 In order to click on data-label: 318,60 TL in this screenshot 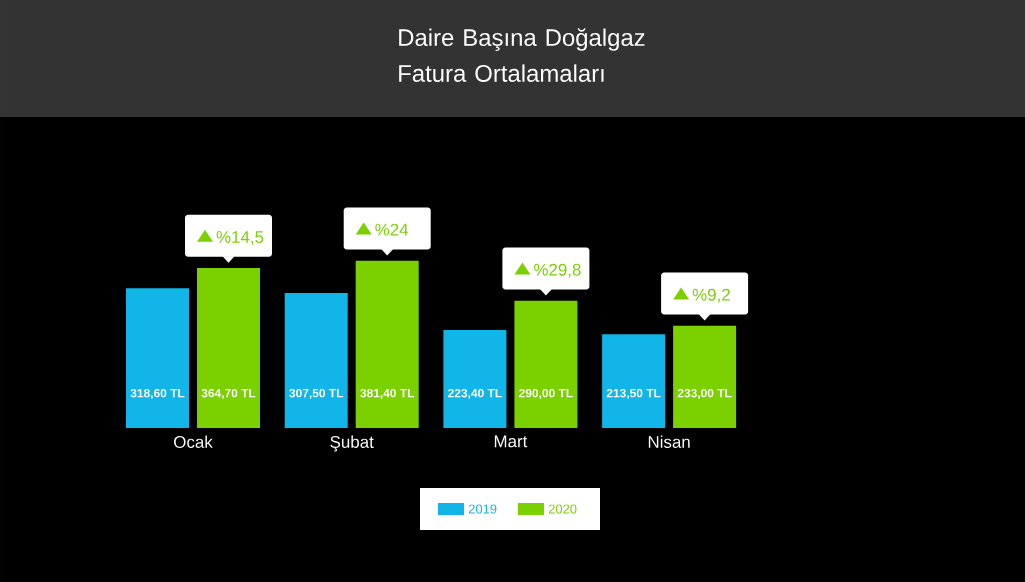, I will do `click(157, 394)`.